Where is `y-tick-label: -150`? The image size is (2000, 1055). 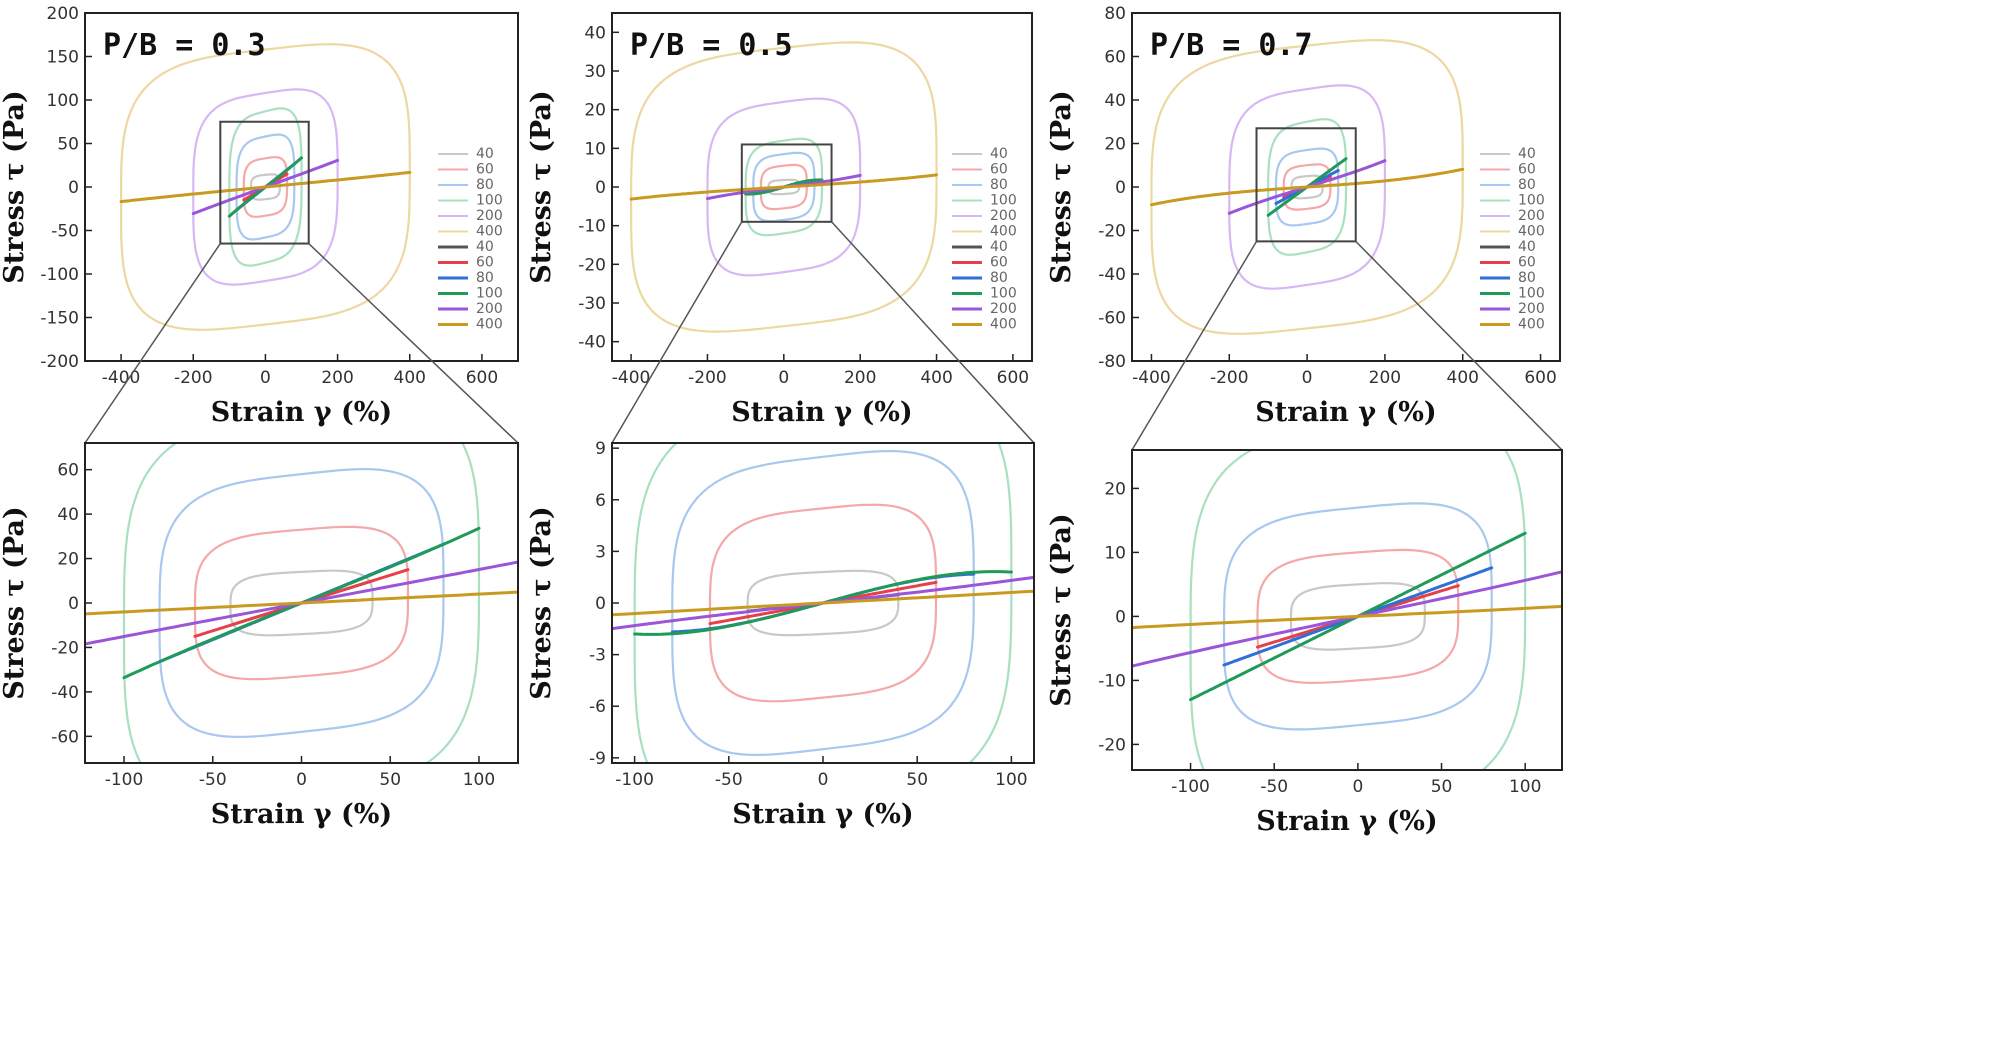
y-tick-label: -150 is located at coordinates (59, 319).